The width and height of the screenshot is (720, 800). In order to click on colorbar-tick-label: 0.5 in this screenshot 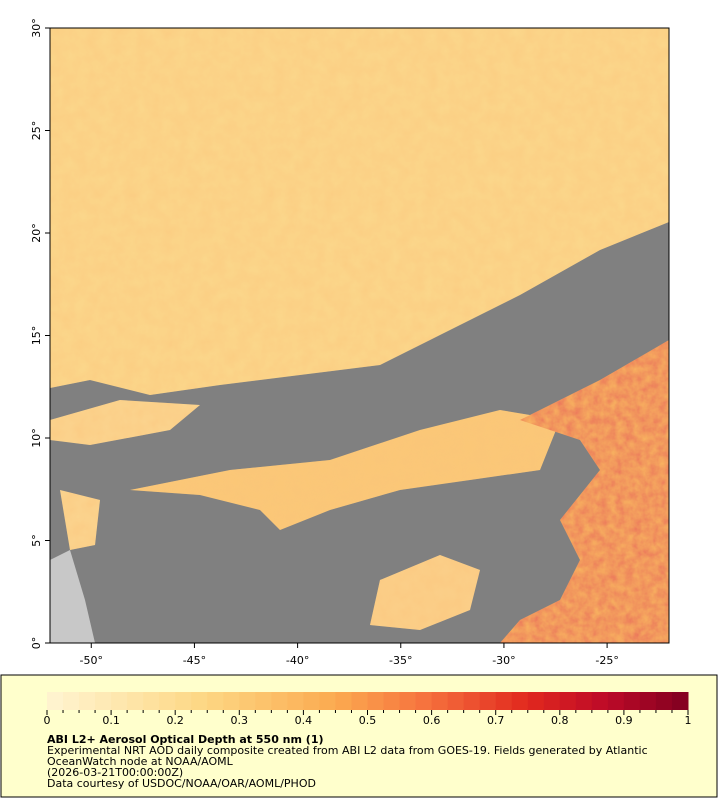, I will do `click(368, 720)`.